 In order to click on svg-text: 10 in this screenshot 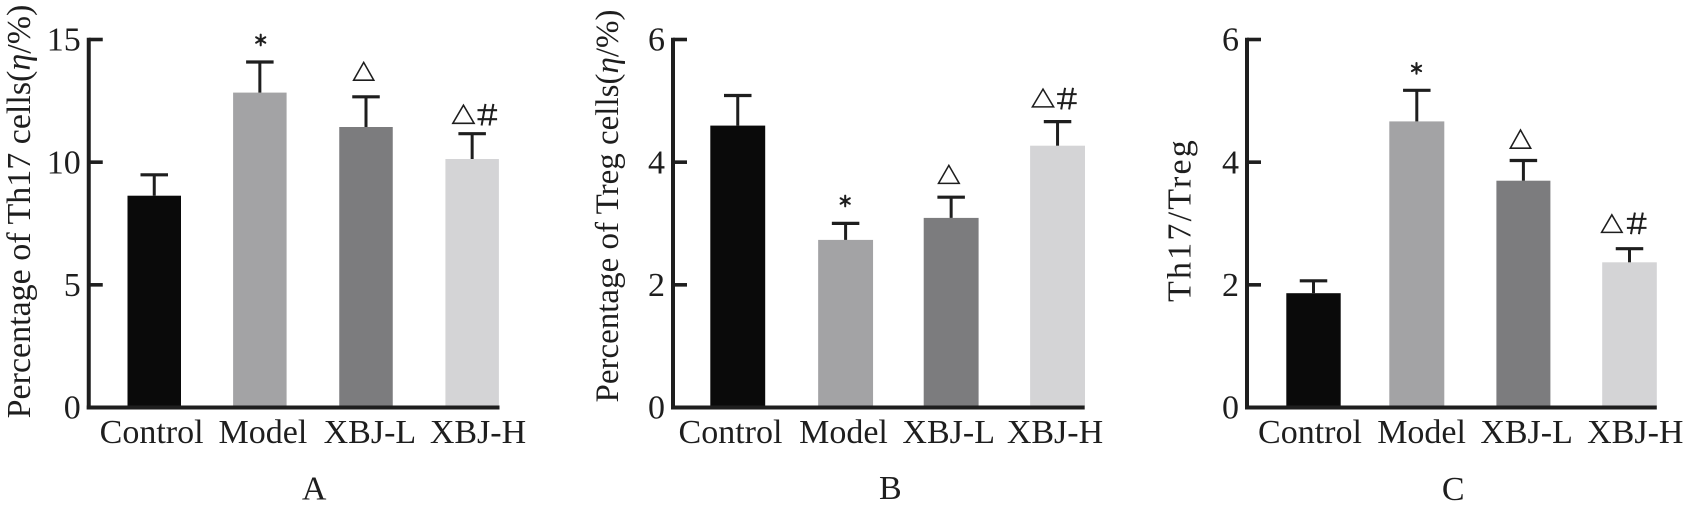, I will do `click(64, 162)`.